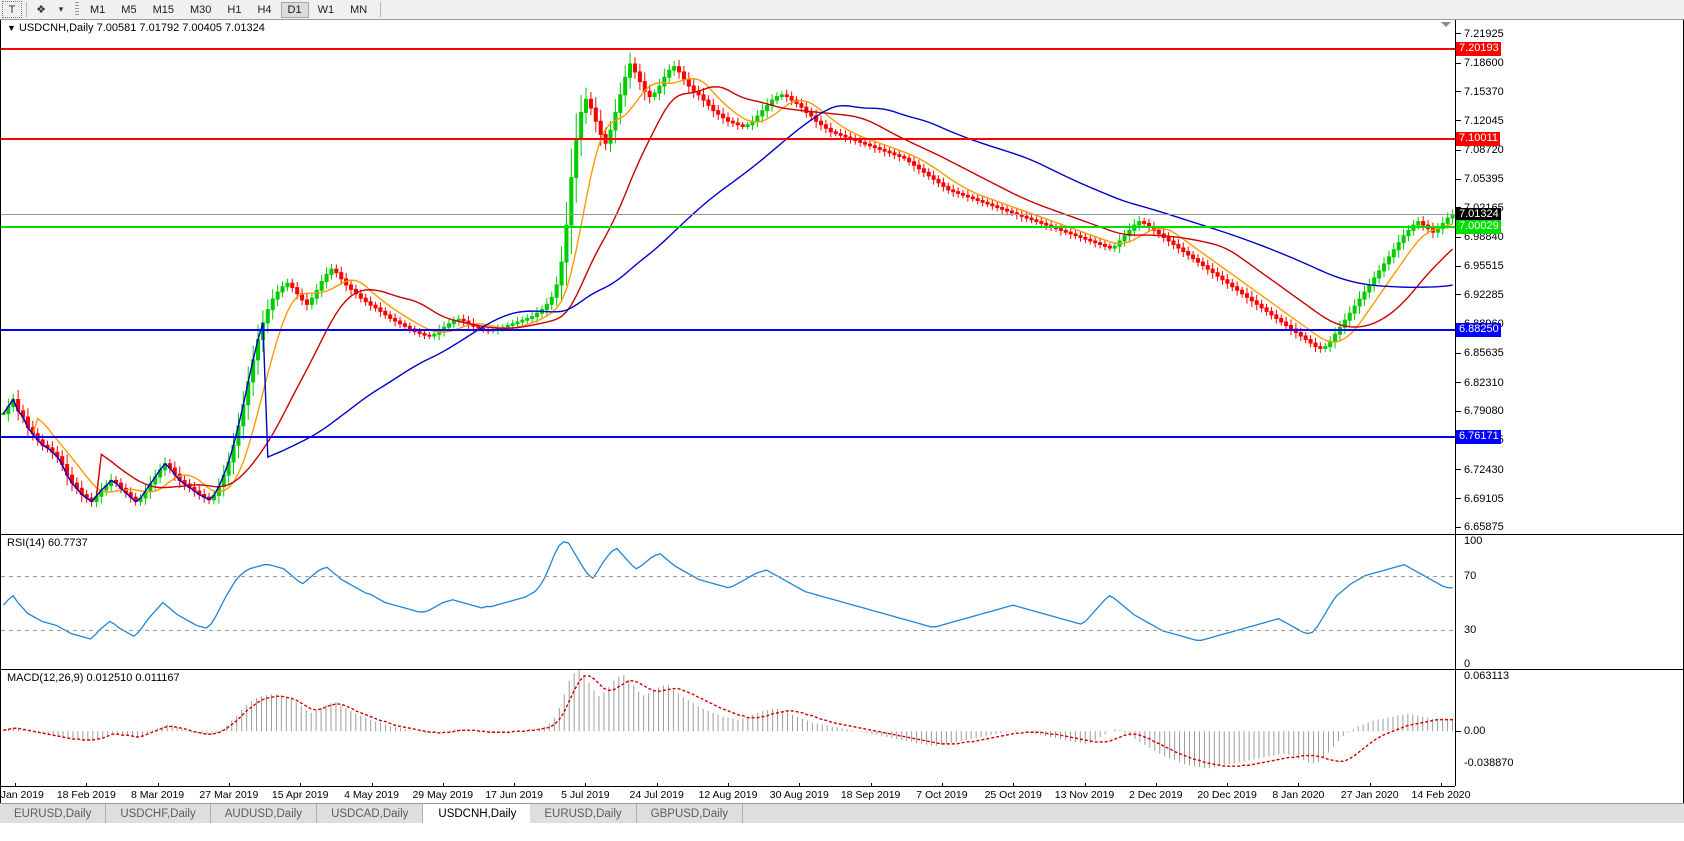  I want to click on date-label-7: 17 Jun 2019, so click(514, 795).